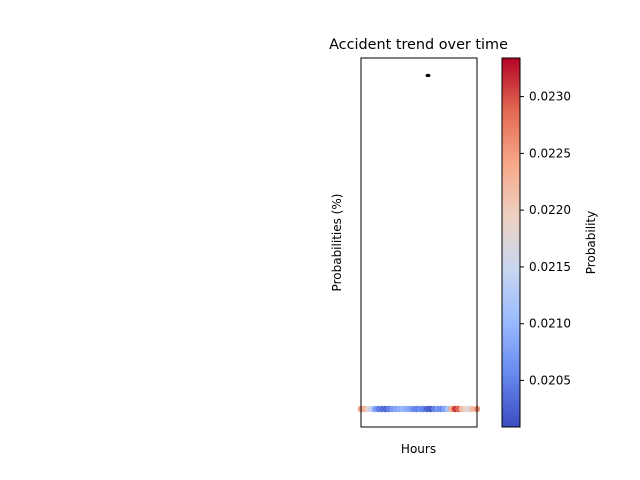 The image size is (640, 480). What do you see at coordinates (550, 380) in the screenshot?
I see `colorbar-tick-label: 0.0205` at bounding box center [550, 380].